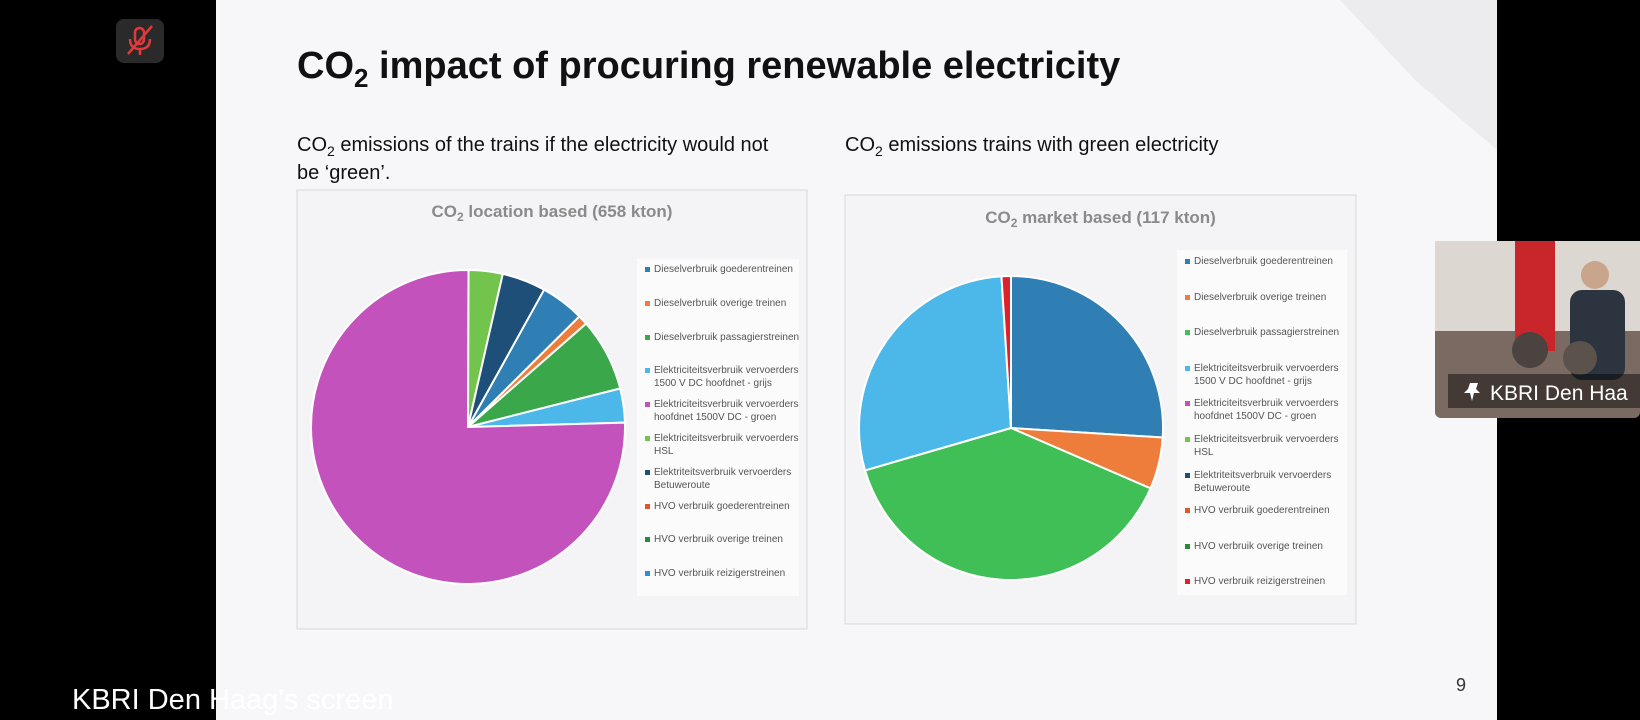  Describe the element at coordinates (1418, 75) in the screenshot. I see `slide-corner` at that location.